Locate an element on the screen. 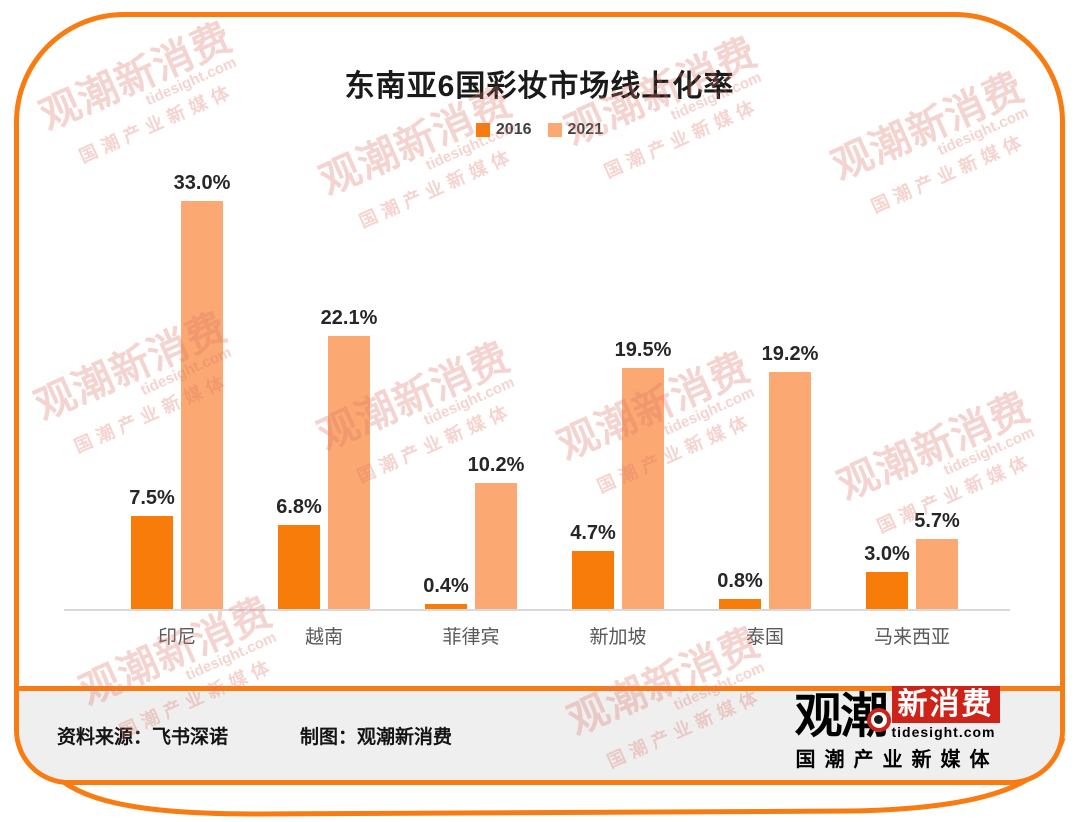 The width and height of the screenshot is (1080, 822). bar-value-label-2016-1: 7.5% is located at coordinates (152, 498).